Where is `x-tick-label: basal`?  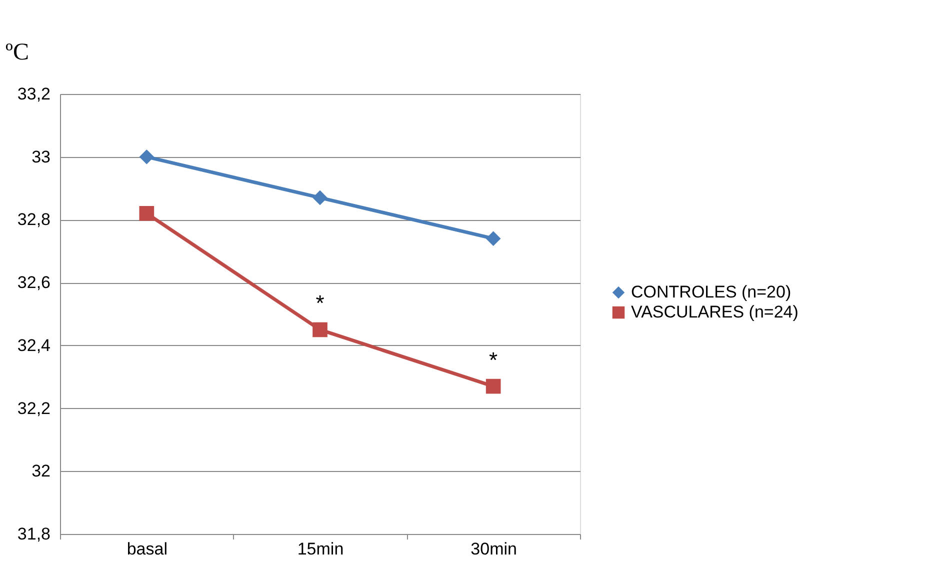
x-tick-label: basal is located at coordinates (147, 549).